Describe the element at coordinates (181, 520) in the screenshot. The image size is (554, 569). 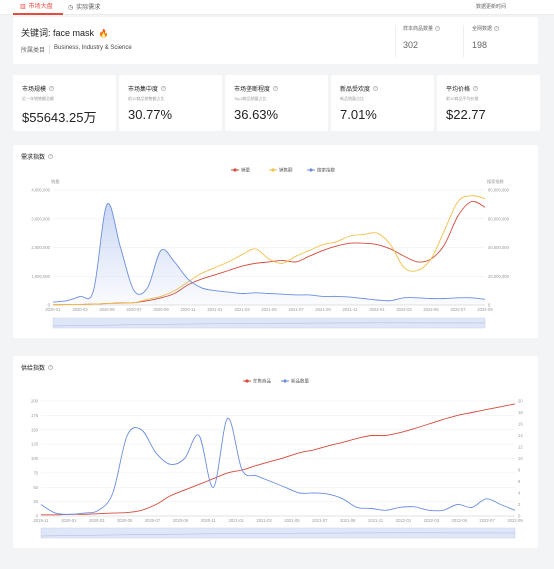
I see `x-tick-label: 2020-09` at that location.